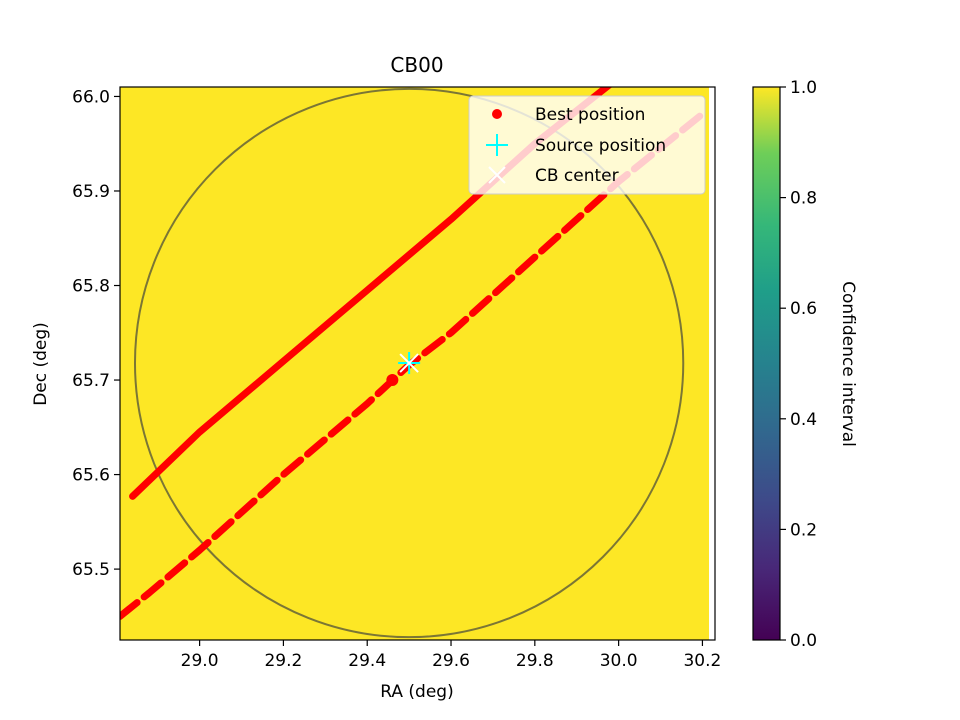 The width and height of the screenshot is (960, 720). What do you see at coordinates (91, 476) in the screenshot?
I see `y-tick-label: 65.6` at bounding box center [91, 476].